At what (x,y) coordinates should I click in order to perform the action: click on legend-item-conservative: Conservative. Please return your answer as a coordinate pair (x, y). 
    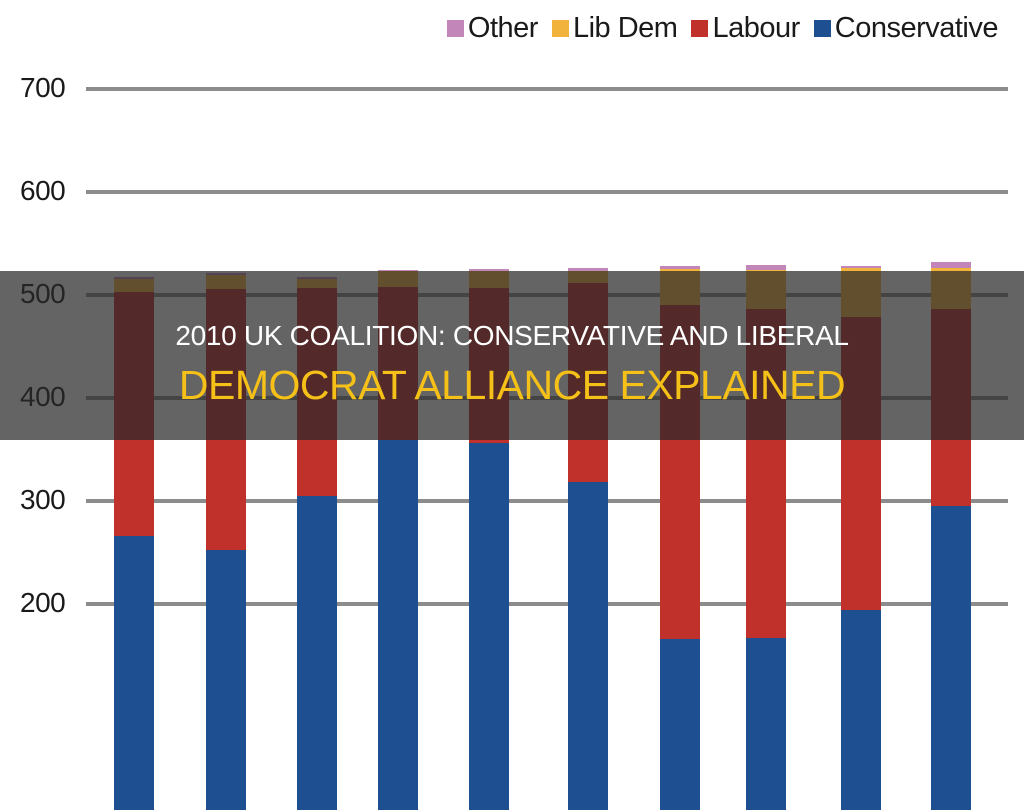
    Looking at the image, I should click on (906, 28).